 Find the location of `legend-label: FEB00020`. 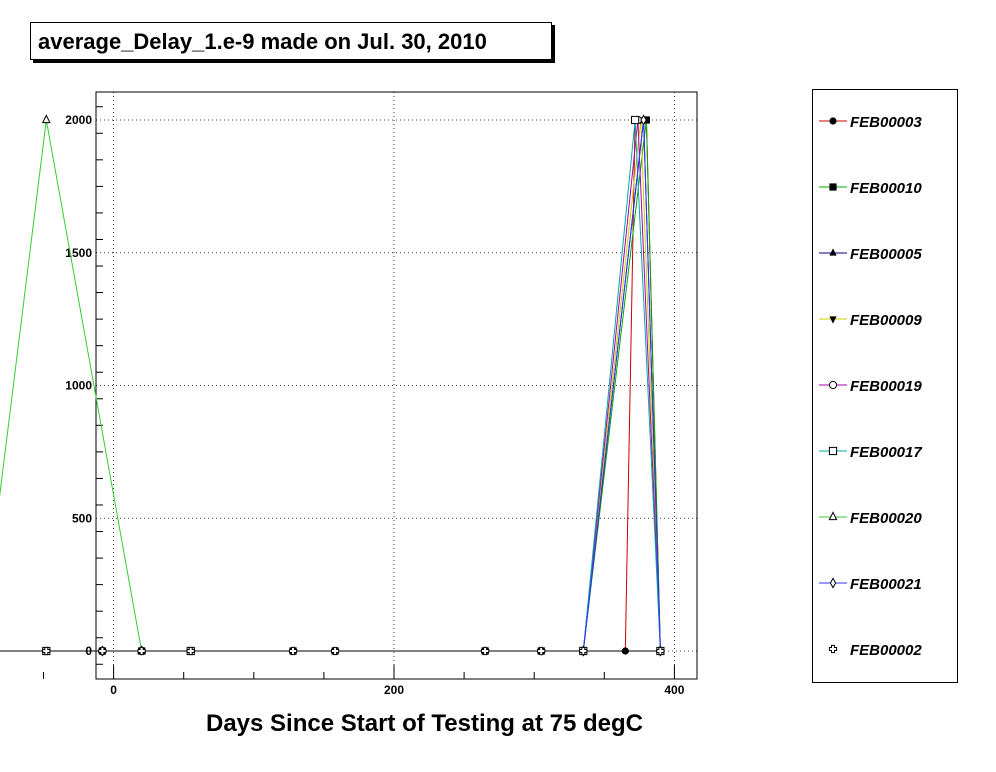

legend-label: FEB00020 is located at coordinates (886, 518).